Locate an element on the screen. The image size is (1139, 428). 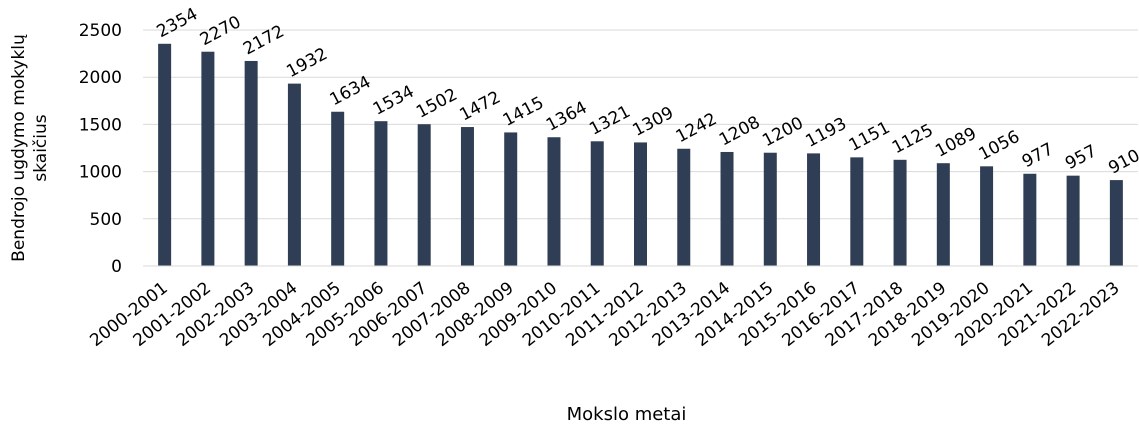
data-label: 1502 is located at coordinates (437, 104).